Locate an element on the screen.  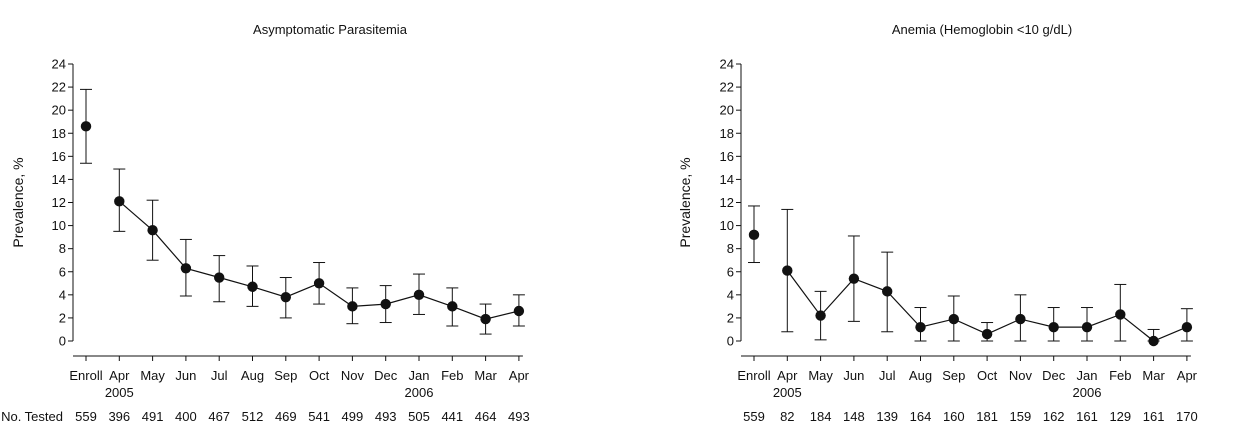
n-tested-value: 160 is located at coordinates (954, 416).